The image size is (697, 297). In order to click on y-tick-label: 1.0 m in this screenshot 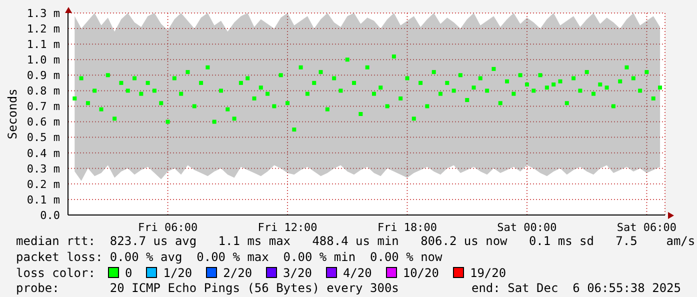, I will do `click(43, 60)`.